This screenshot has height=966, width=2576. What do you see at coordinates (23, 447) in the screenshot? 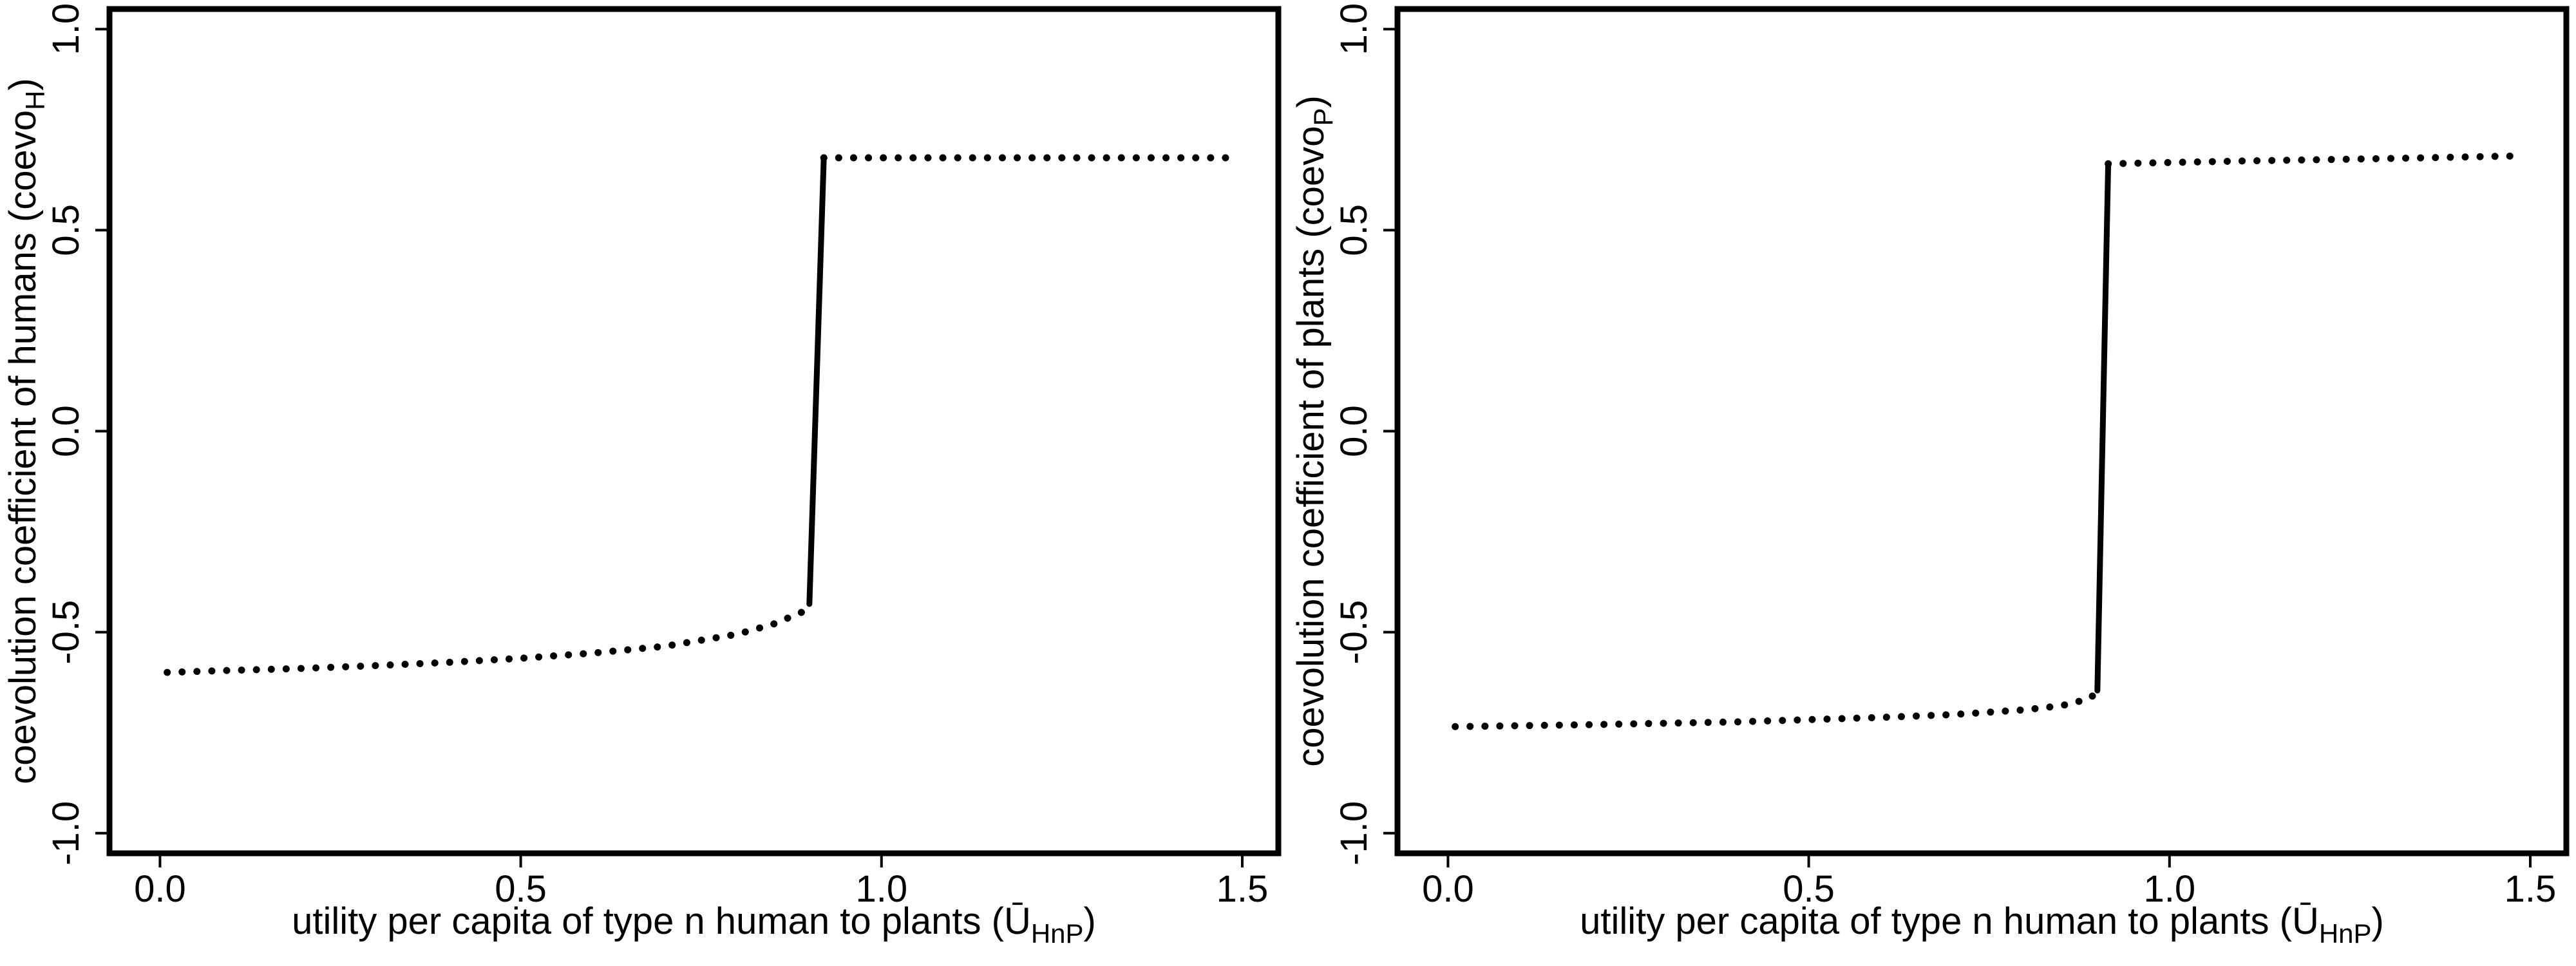
I see `y-axis-label-text: coevolution coefficient of humans (coevo` at bounding box center [23, 447].